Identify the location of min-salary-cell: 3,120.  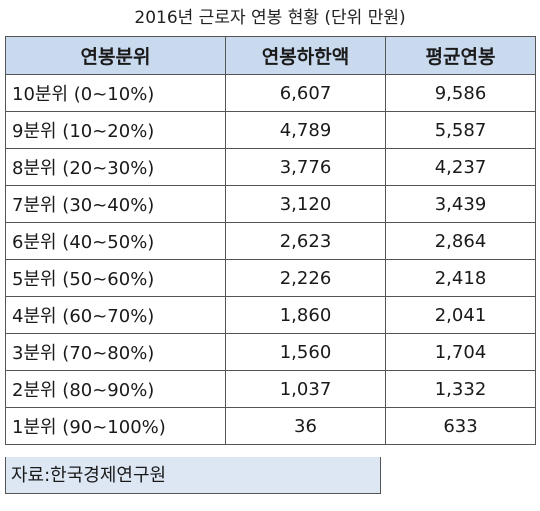
(305, 204).